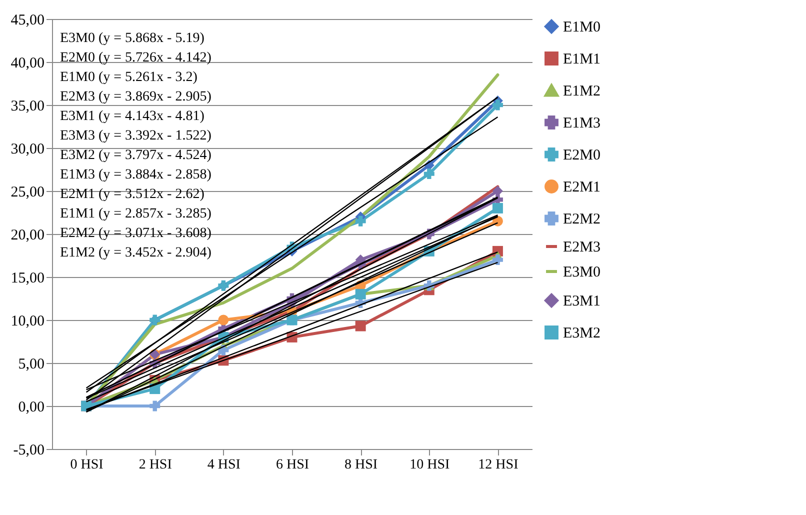  I want to click on annotation: E1M0 (y = 5.261x - 3.2), so click(129, 77).